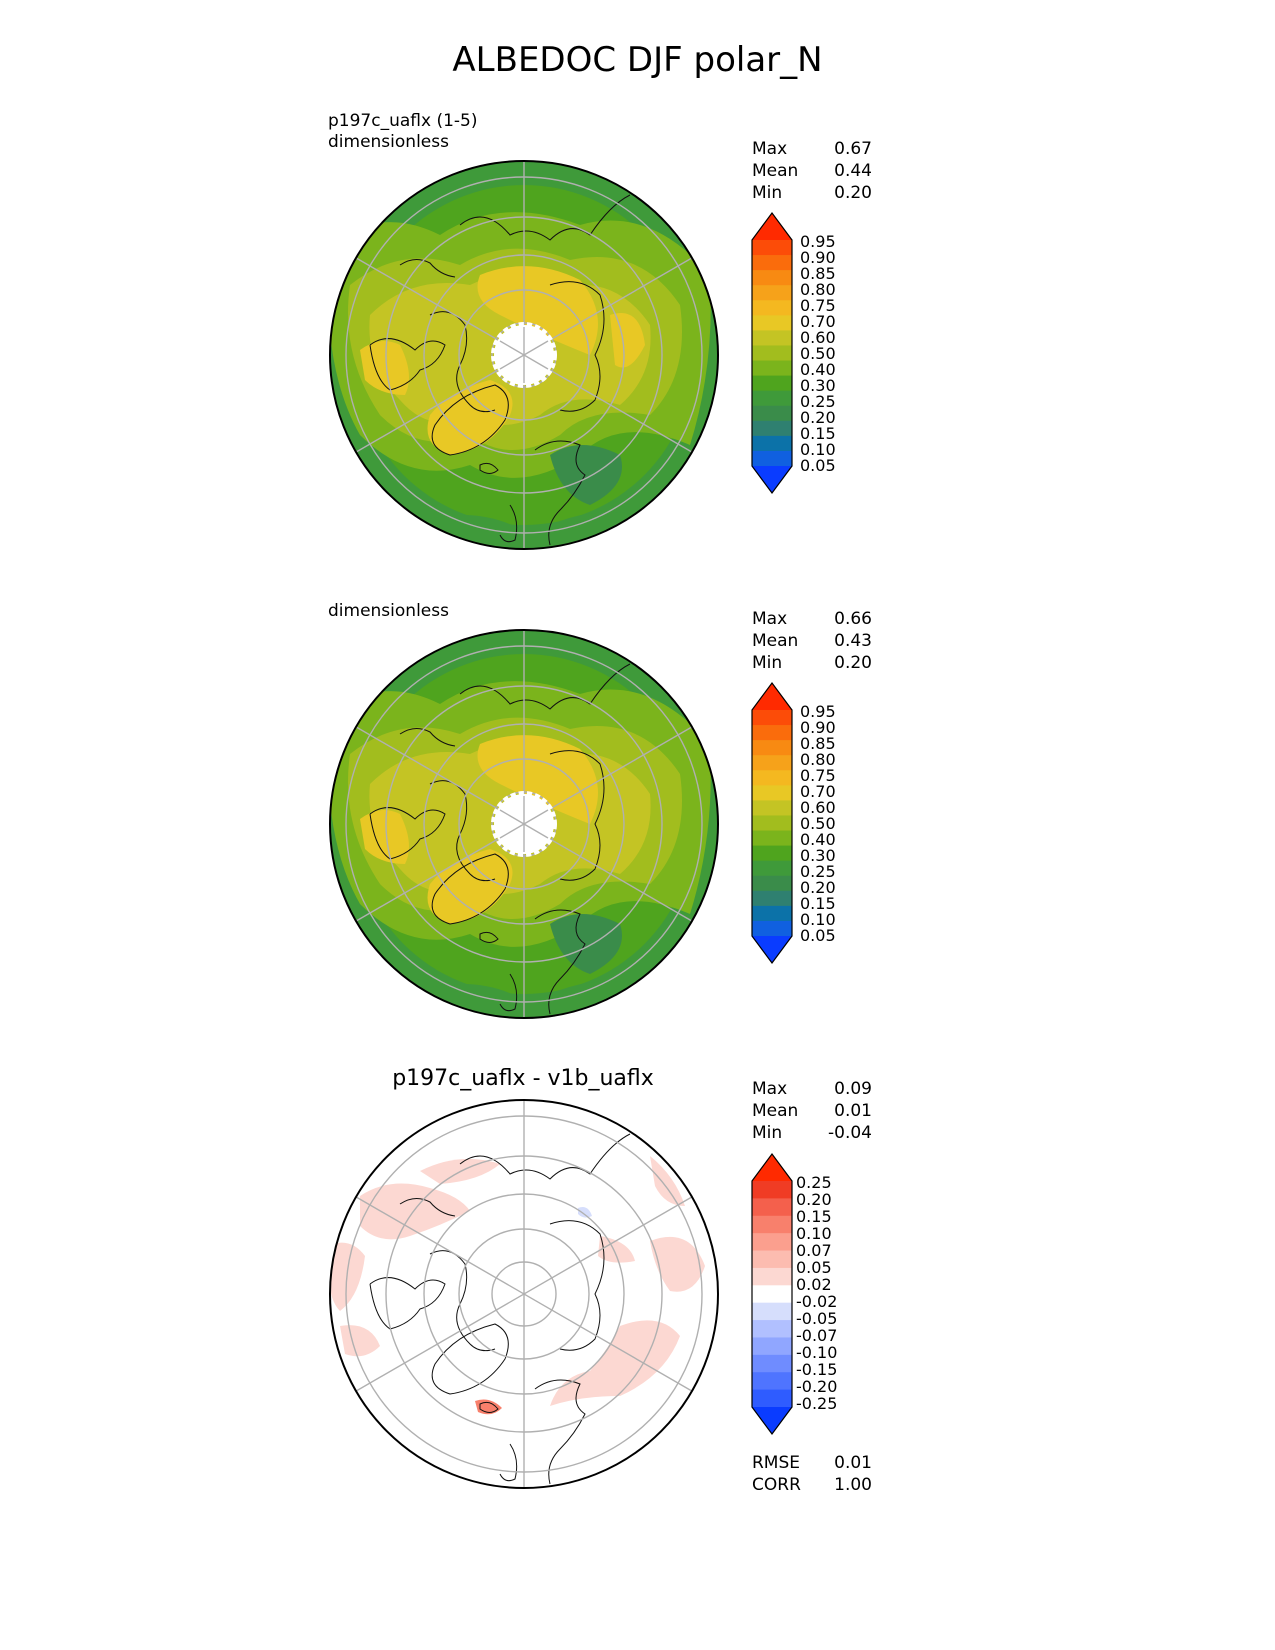  Describe the element at coordinates (627, 340) in the screenshot. I see `siberia-high` at that location.